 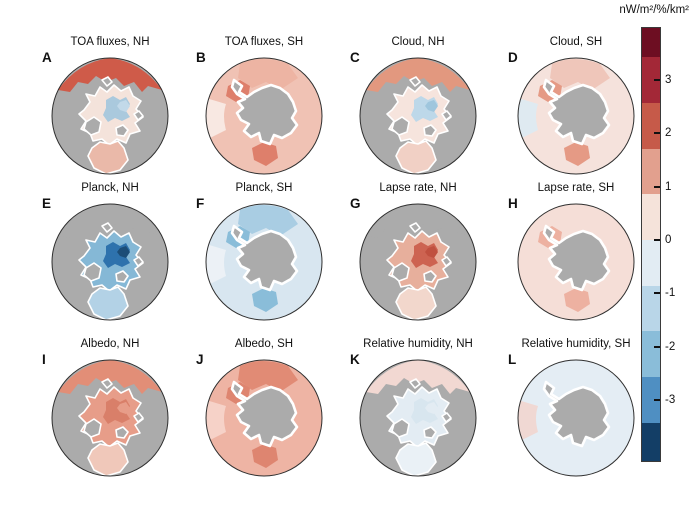 I want to click on panel-i-albedo-nh: Albedo, NH I, so click(x=110, y=407).